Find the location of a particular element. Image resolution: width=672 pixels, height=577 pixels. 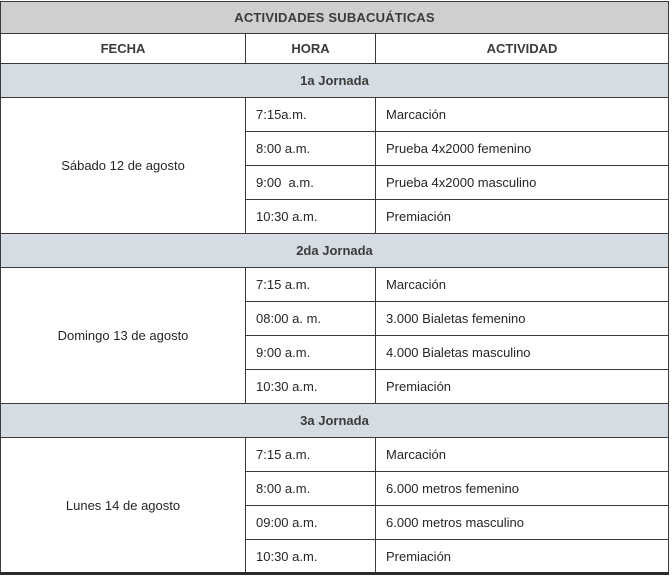

jornada-band-label: 2da Jornada is located at coordinates (334, 250).